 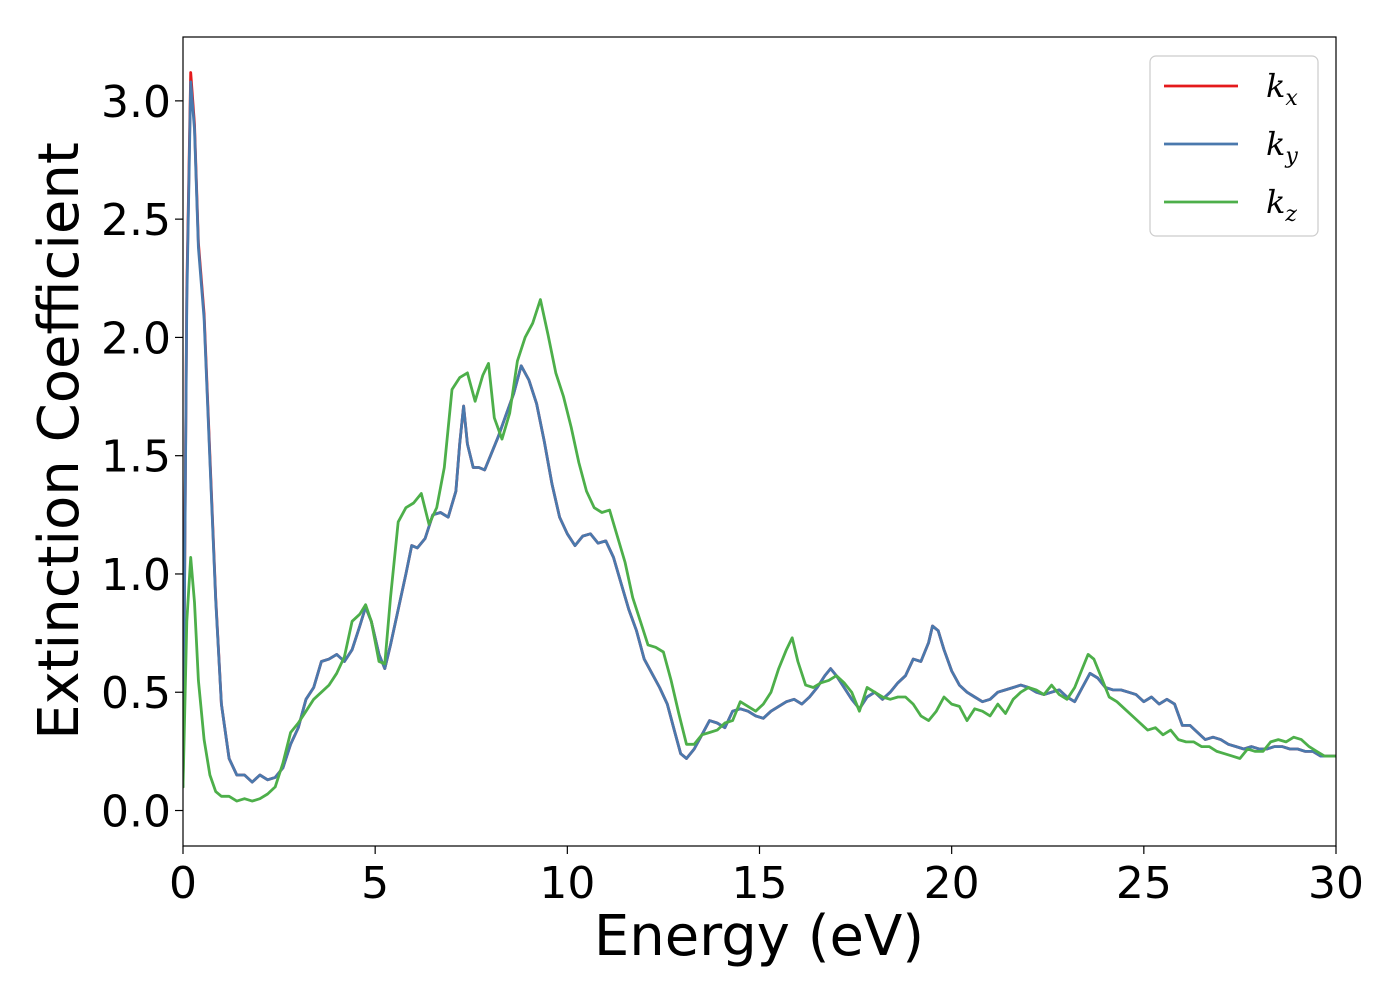 I want to click on y-axis-title: Extinction Coefficient, so click(x=59, y=441).